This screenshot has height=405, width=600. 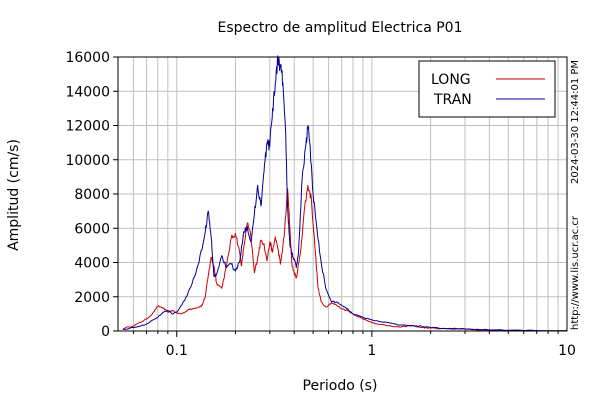 What do you see at coordinates (14, 195) in the screenshot?
I see `y-axis-label: Amplitud (cm/s)` at bounding box center [14, 195].